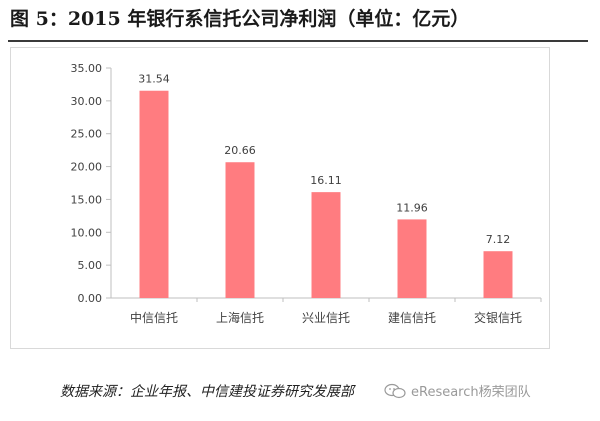 This screenshot has width=600, height=421. I want to click on y-tick-label: 30.00, so click(87, 101).